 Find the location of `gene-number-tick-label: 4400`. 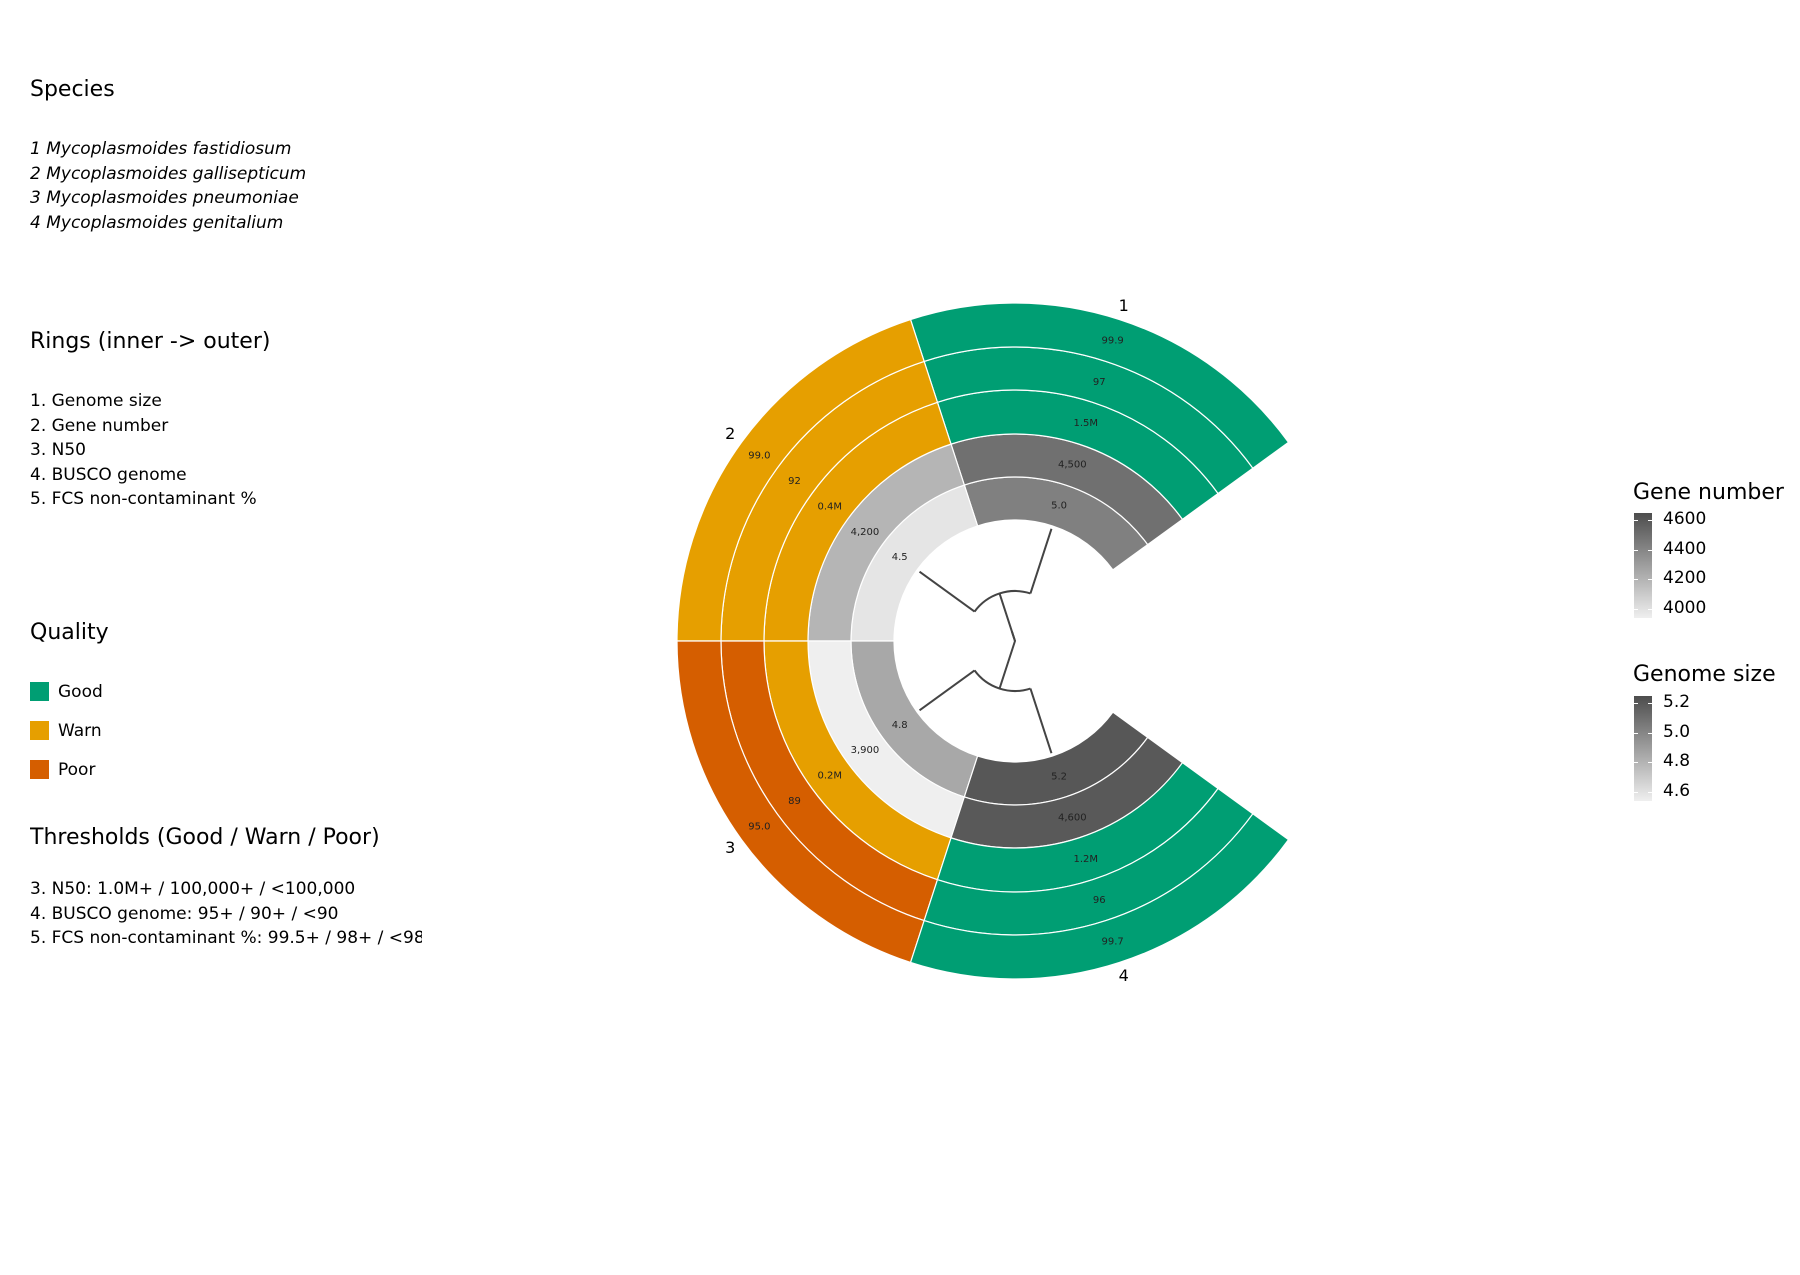

gene-number-tick-label: 4400 is located at coordinates (1685, 548).